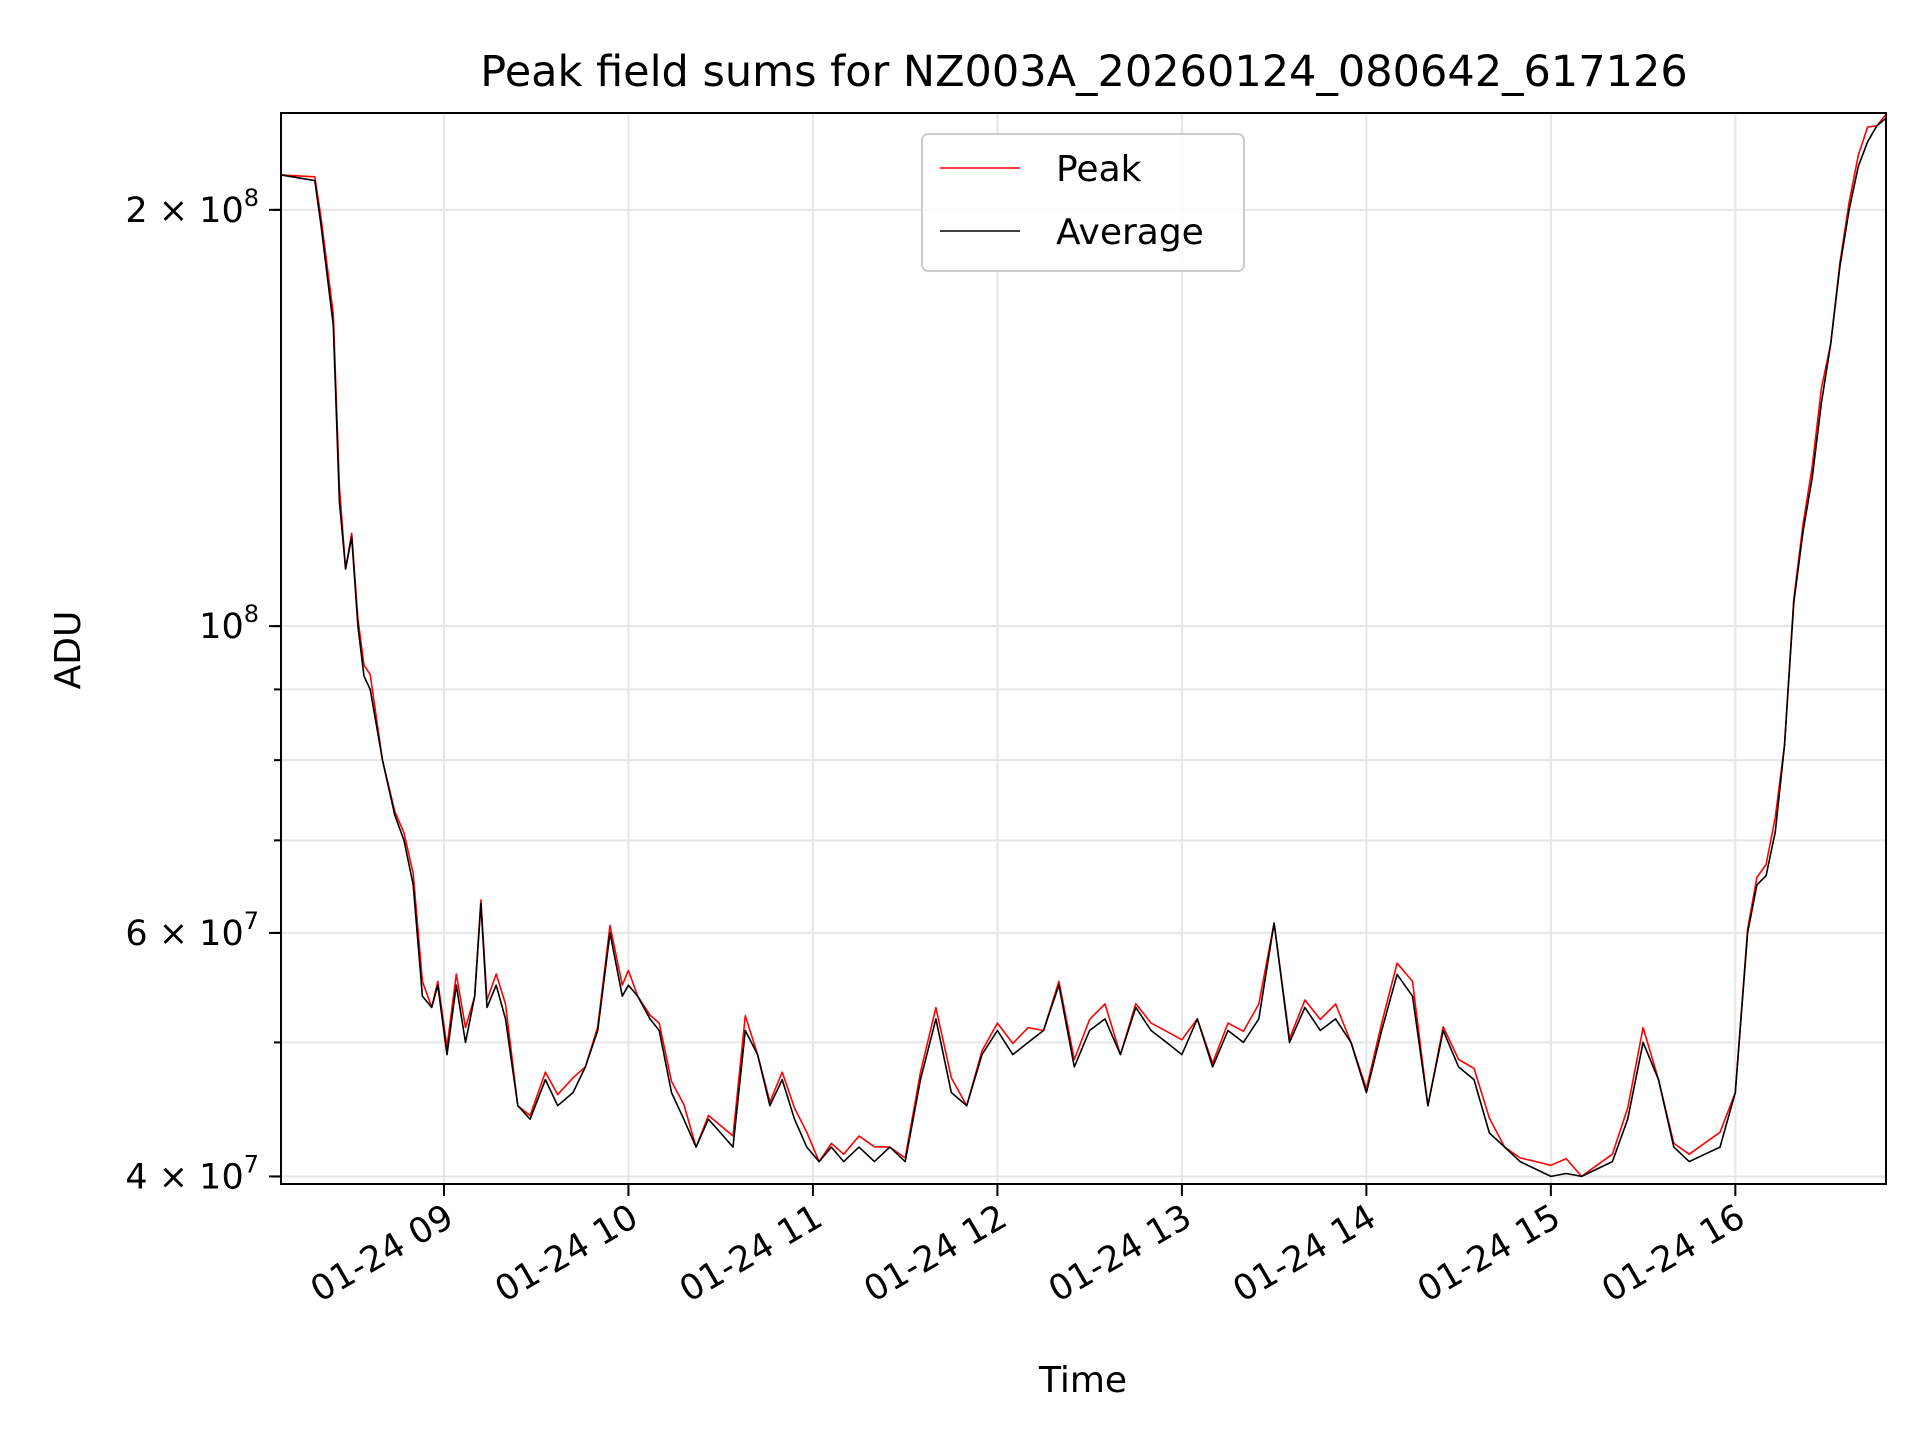 The image size is (1920, 1440). What do you see at coordinates (192, 207) in the screenshot?
I see `y-tick-label: 2 × 108` at bounding box center [192, 207].